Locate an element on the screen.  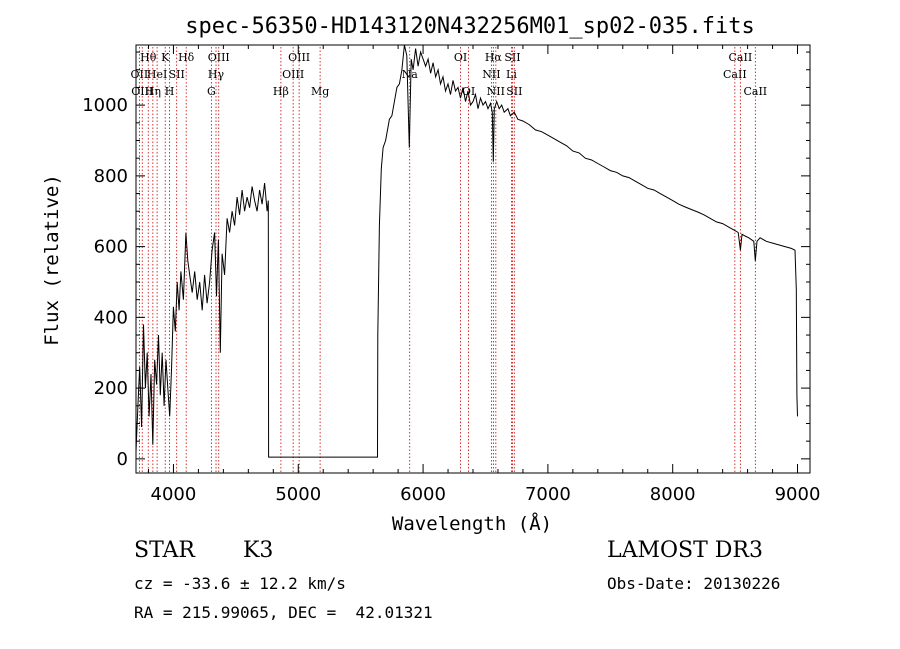
line-label-OII: OII is located at coordinates (140, 74).